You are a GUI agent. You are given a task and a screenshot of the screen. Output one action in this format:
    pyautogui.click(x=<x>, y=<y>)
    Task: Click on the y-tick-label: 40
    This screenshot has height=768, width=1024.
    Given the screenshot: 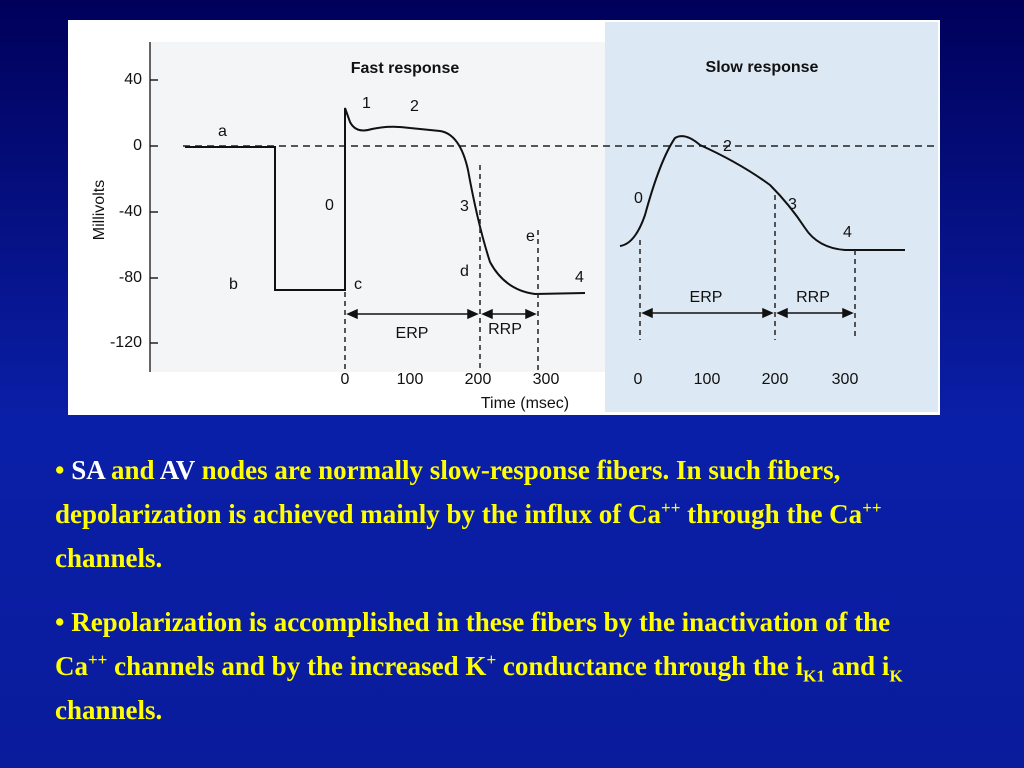 What is the action you would take?
    pyautogui.click(x=133, y=79)
    